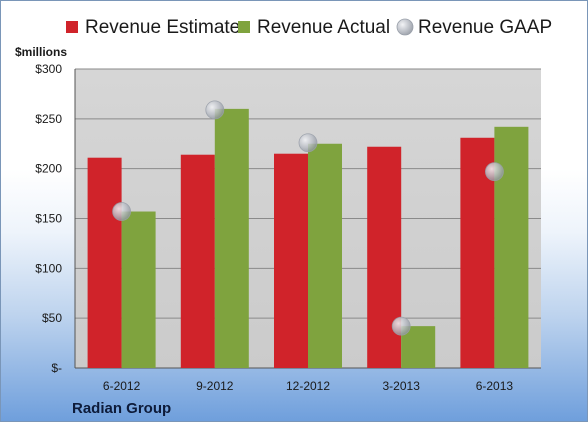 This screenshot has width=588, height=422. I want to click on bar-revenue-actual-6-2012, so click(138, 289).